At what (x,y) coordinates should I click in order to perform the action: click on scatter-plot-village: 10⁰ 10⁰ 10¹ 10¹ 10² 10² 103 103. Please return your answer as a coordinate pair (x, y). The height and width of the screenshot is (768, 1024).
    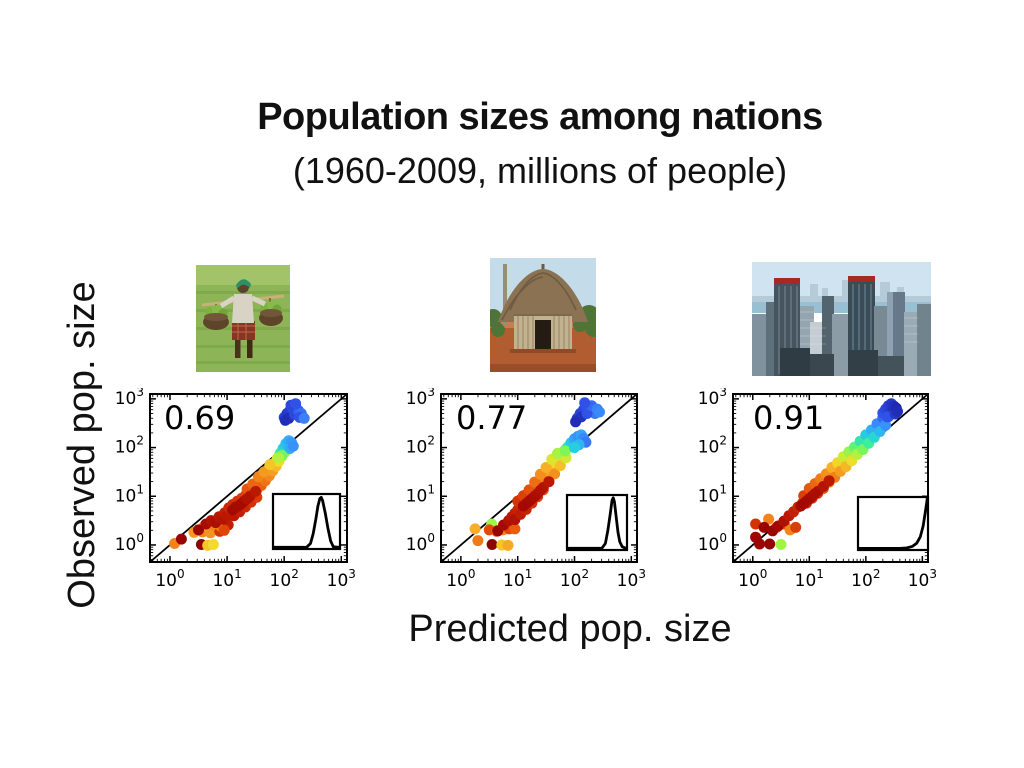
    Looking at the image, I should click on (526, 489).